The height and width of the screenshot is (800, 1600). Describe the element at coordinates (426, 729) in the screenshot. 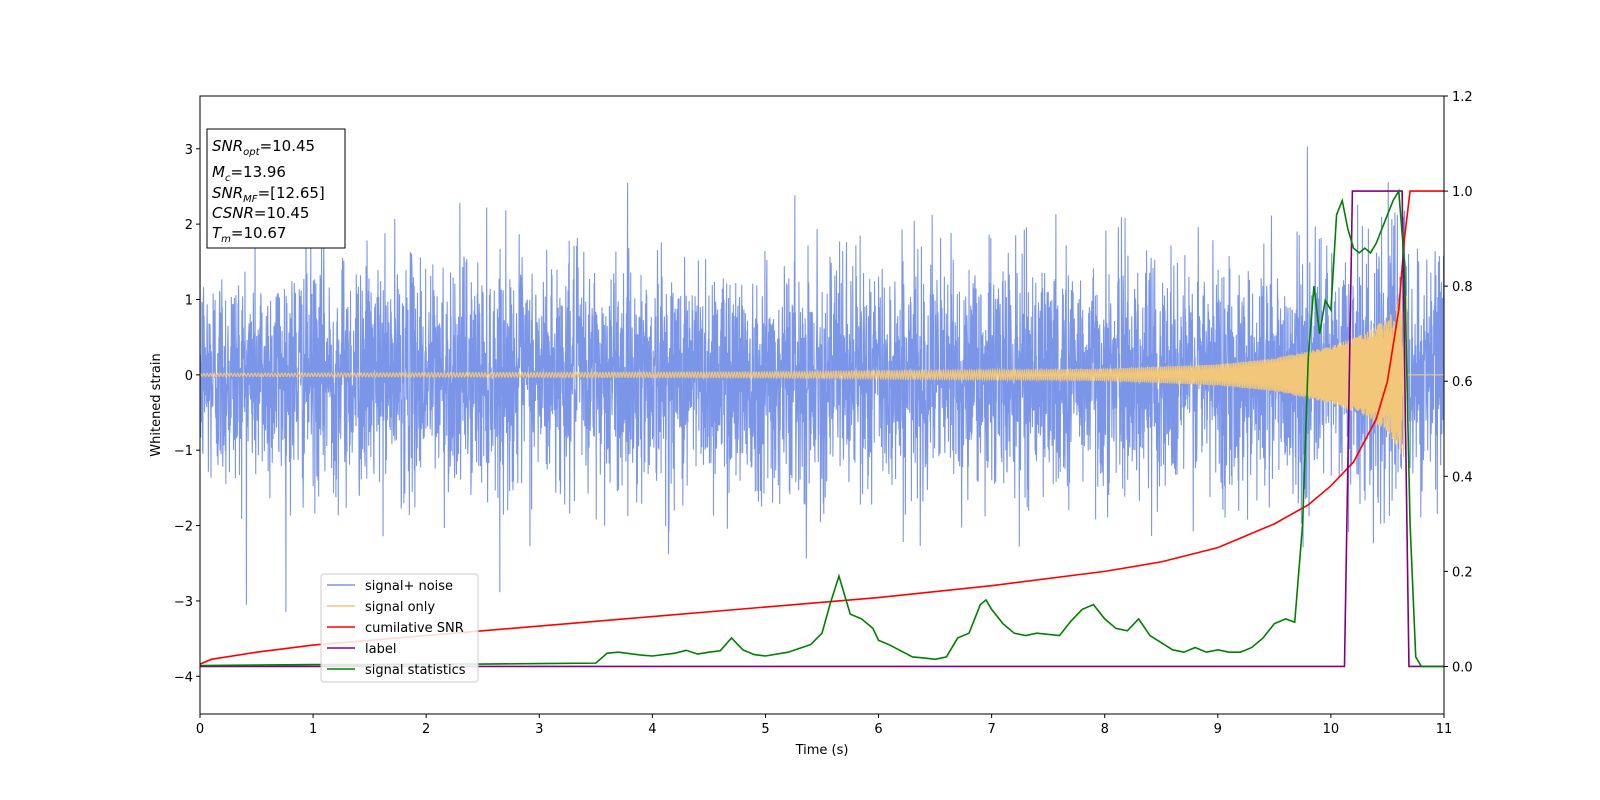

I see `x-tick-label: 2` at that location.